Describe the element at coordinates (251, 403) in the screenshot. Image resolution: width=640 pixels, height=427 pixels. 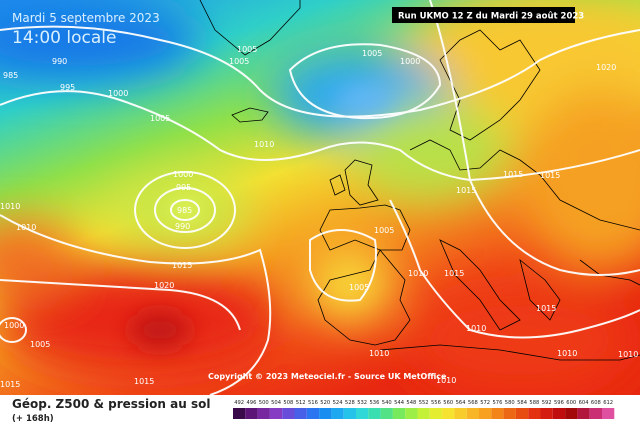
I see `scale-label: 496` at that location.